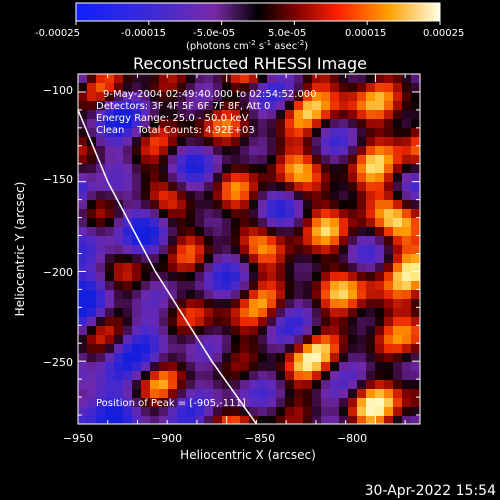 This screenshot has width=500, height=500. Describe the element at coordinates (143, 33) in the screenshot. I see `colorbar-tick-label-1: -0.00015` at that location.